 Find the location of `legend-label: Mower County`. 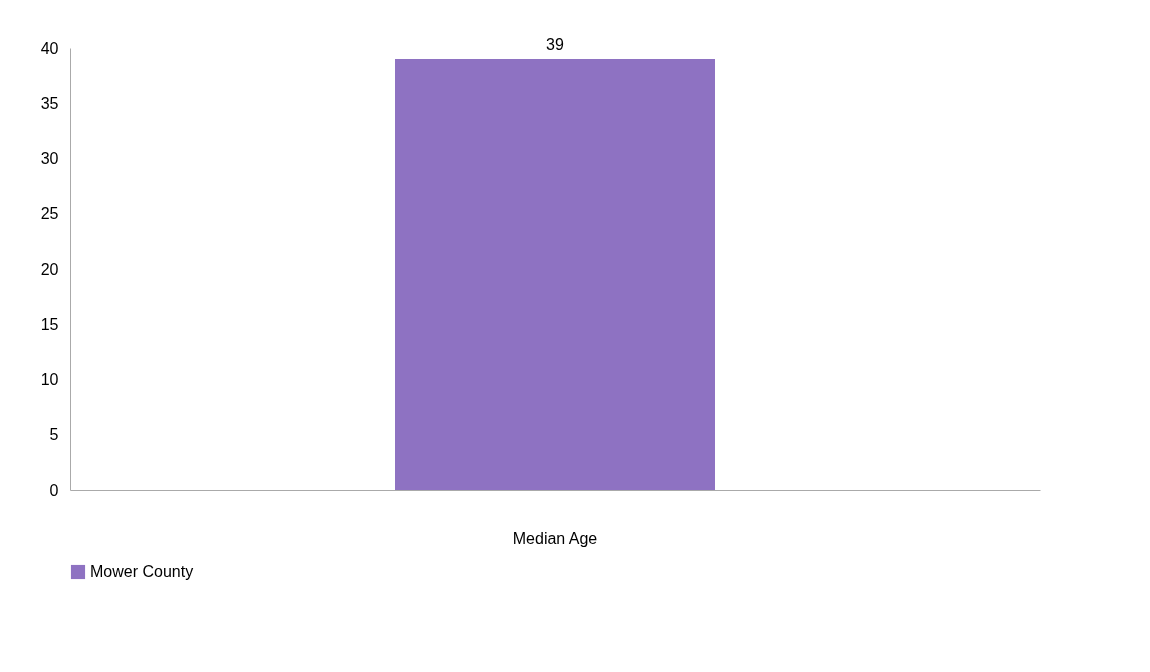

legend-label: Mower County is located at coordinates (142, 571).